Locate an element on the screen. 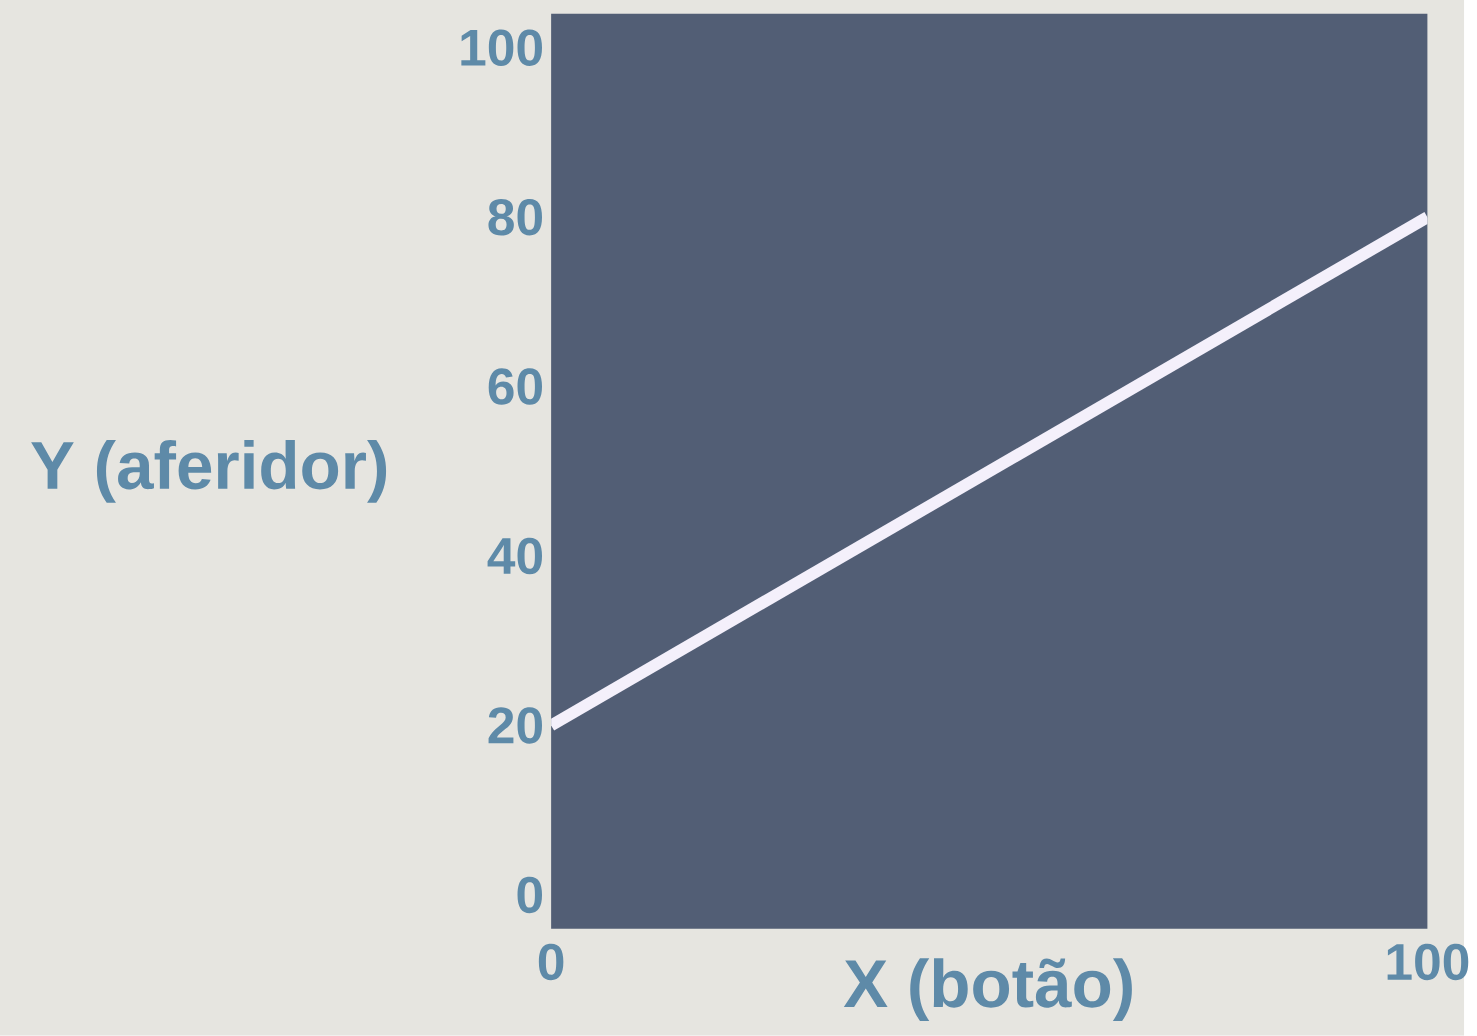 The image size is (1477, 1036). y-tick-label: 100 is located at coordinates (501, 48).